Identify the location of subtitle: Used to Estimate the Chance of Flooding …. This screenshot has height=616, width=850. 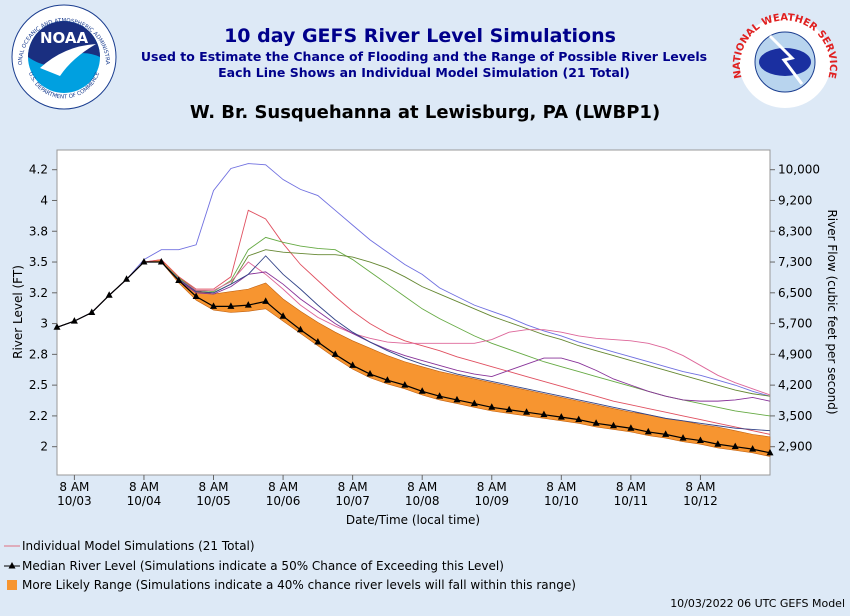
(424, 56).